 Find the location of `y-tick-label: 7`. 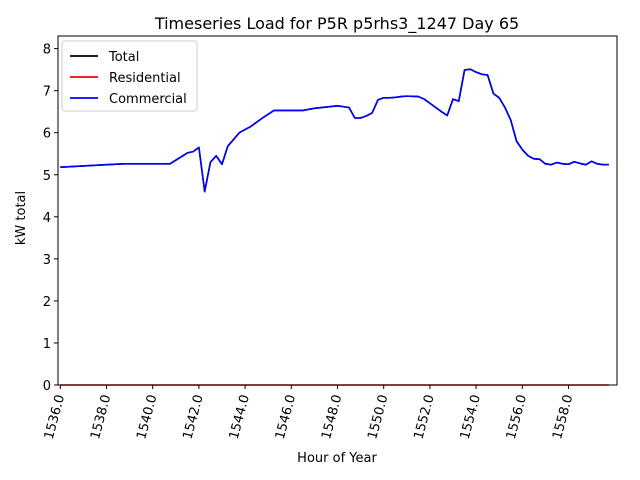

y-tick-label: 7 is located at coordinates (47, 92).